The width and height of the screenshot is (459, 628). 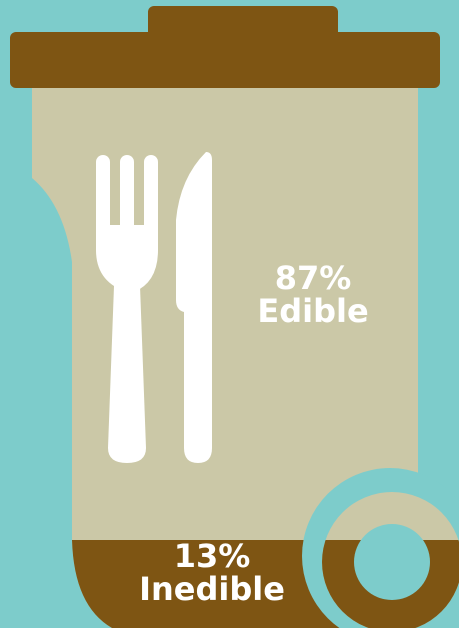 I want to click on edible-percent: 87%, so click(x=313, y=278).